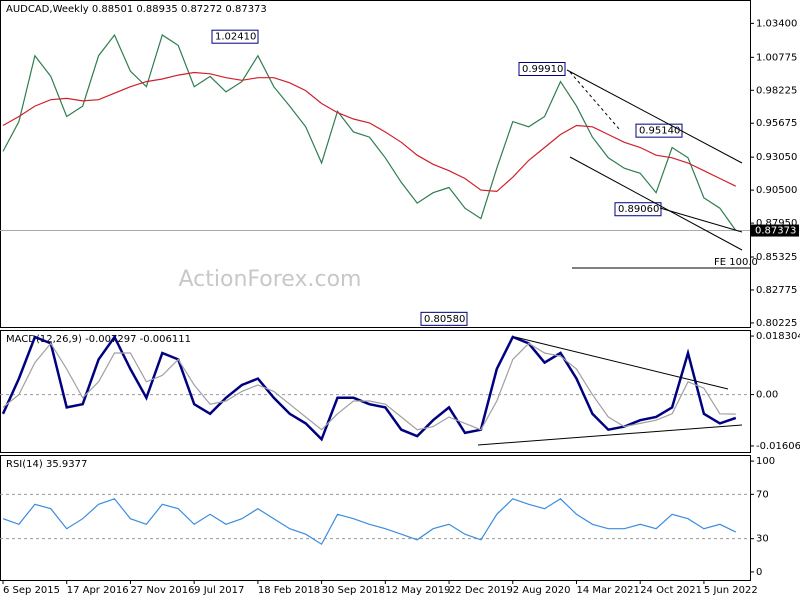 The width and height of the screenshot is (800, 600). I want to click on y-tick-label: 0.93050, so click(776, 157).